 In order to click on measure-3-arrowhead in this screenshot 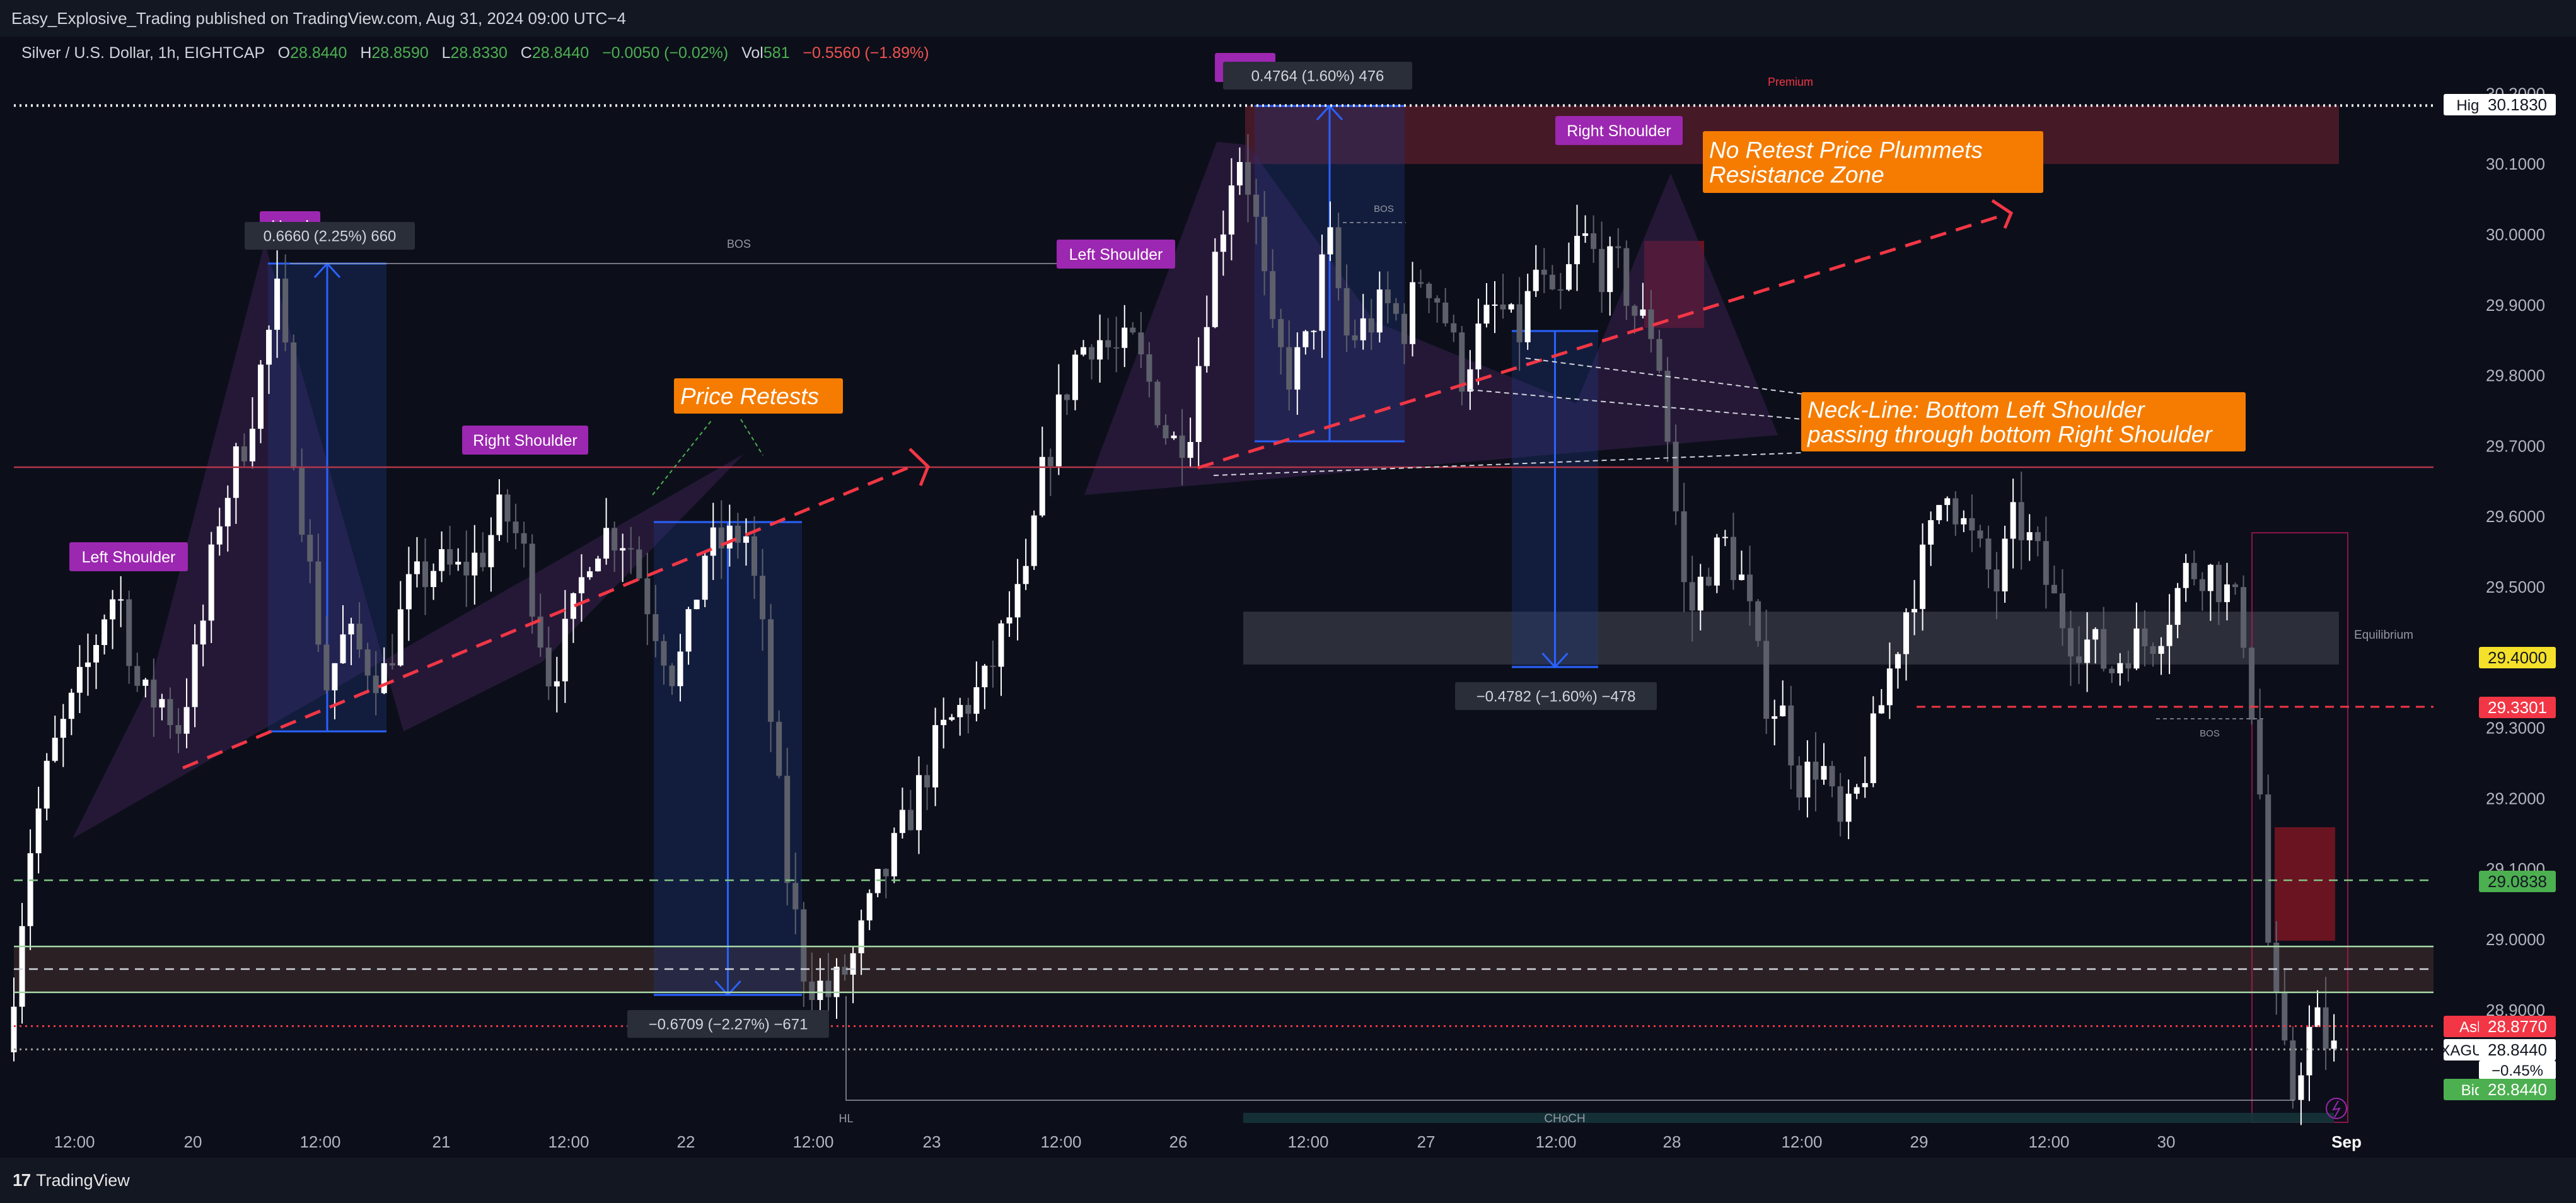, I will do `click(1329, 113)`.